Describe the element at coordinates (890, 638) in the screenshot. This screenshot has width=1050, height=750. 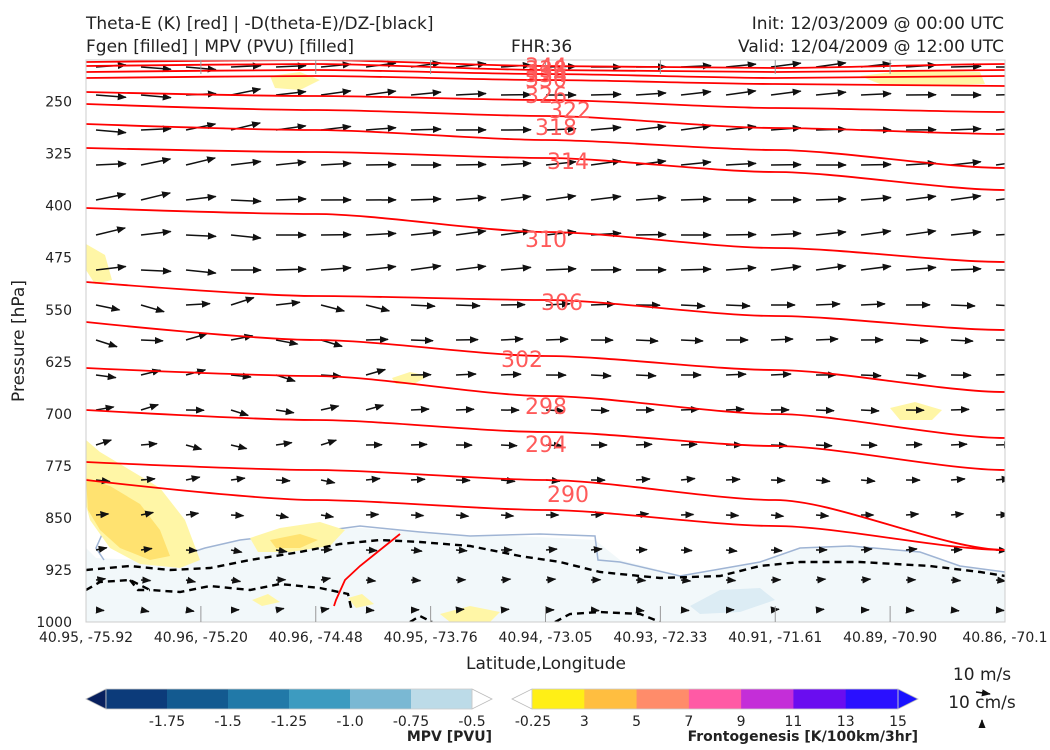
I see `x-tick-label: 40.89, -70.90` at that location.